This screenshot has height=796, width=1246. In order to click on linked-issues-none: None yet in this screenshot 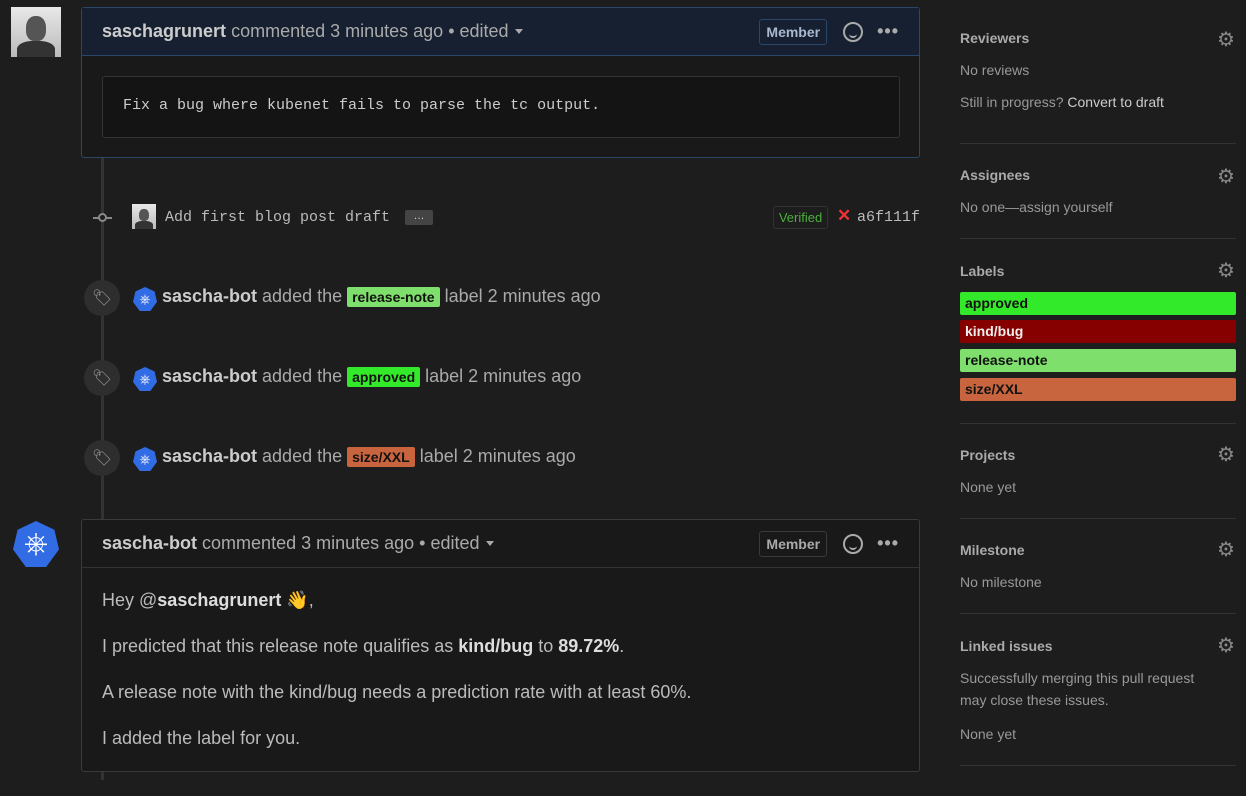, I will do `click(988, 734)`.